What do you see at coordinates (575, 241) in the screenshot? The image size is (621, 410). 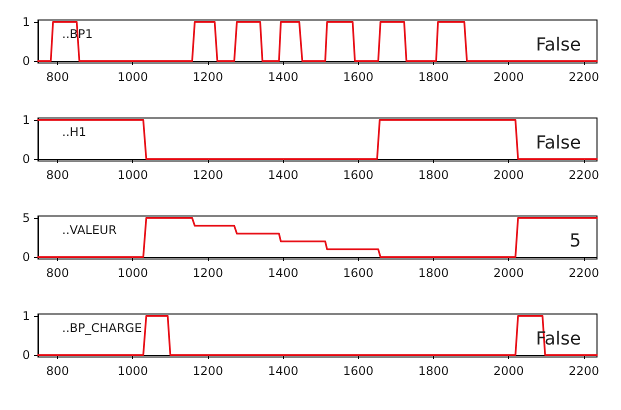 I see `annotation: 5` at bounding box center [575, 241].